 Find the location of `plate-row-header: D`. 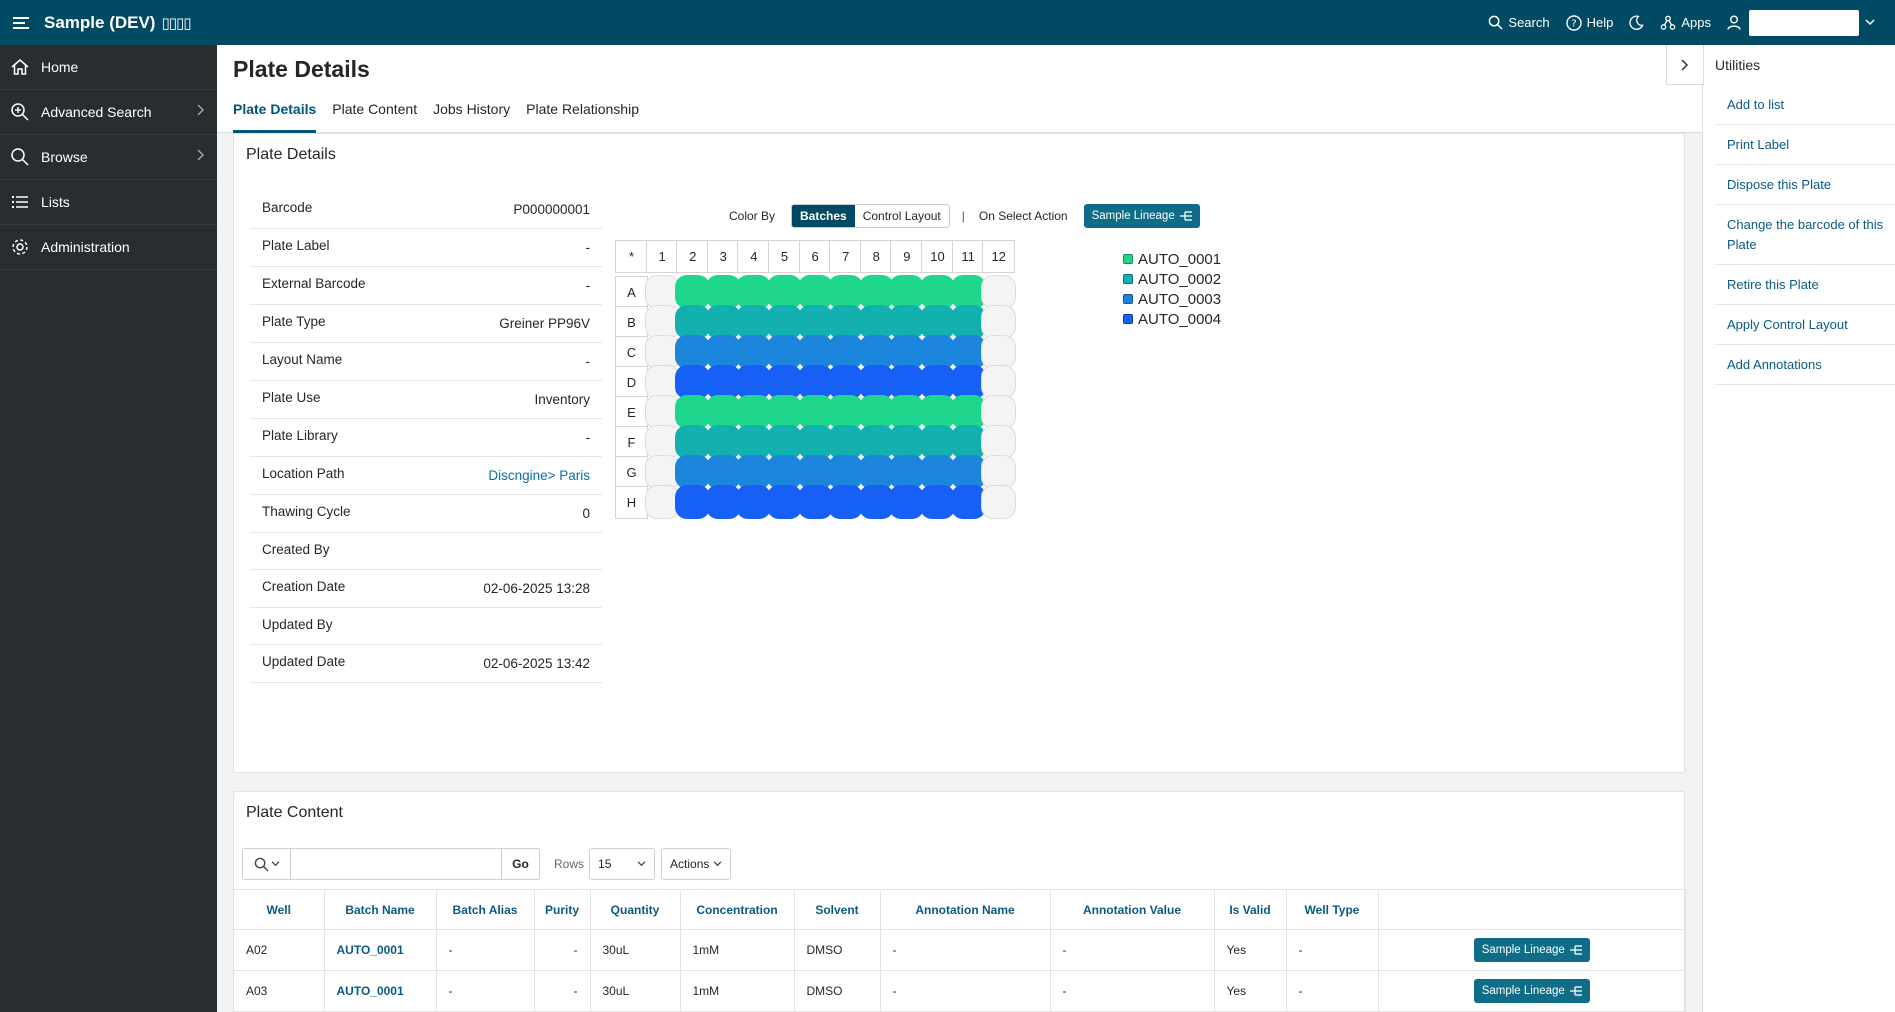

plate-row-header: D is located at coordinates (631, 382).